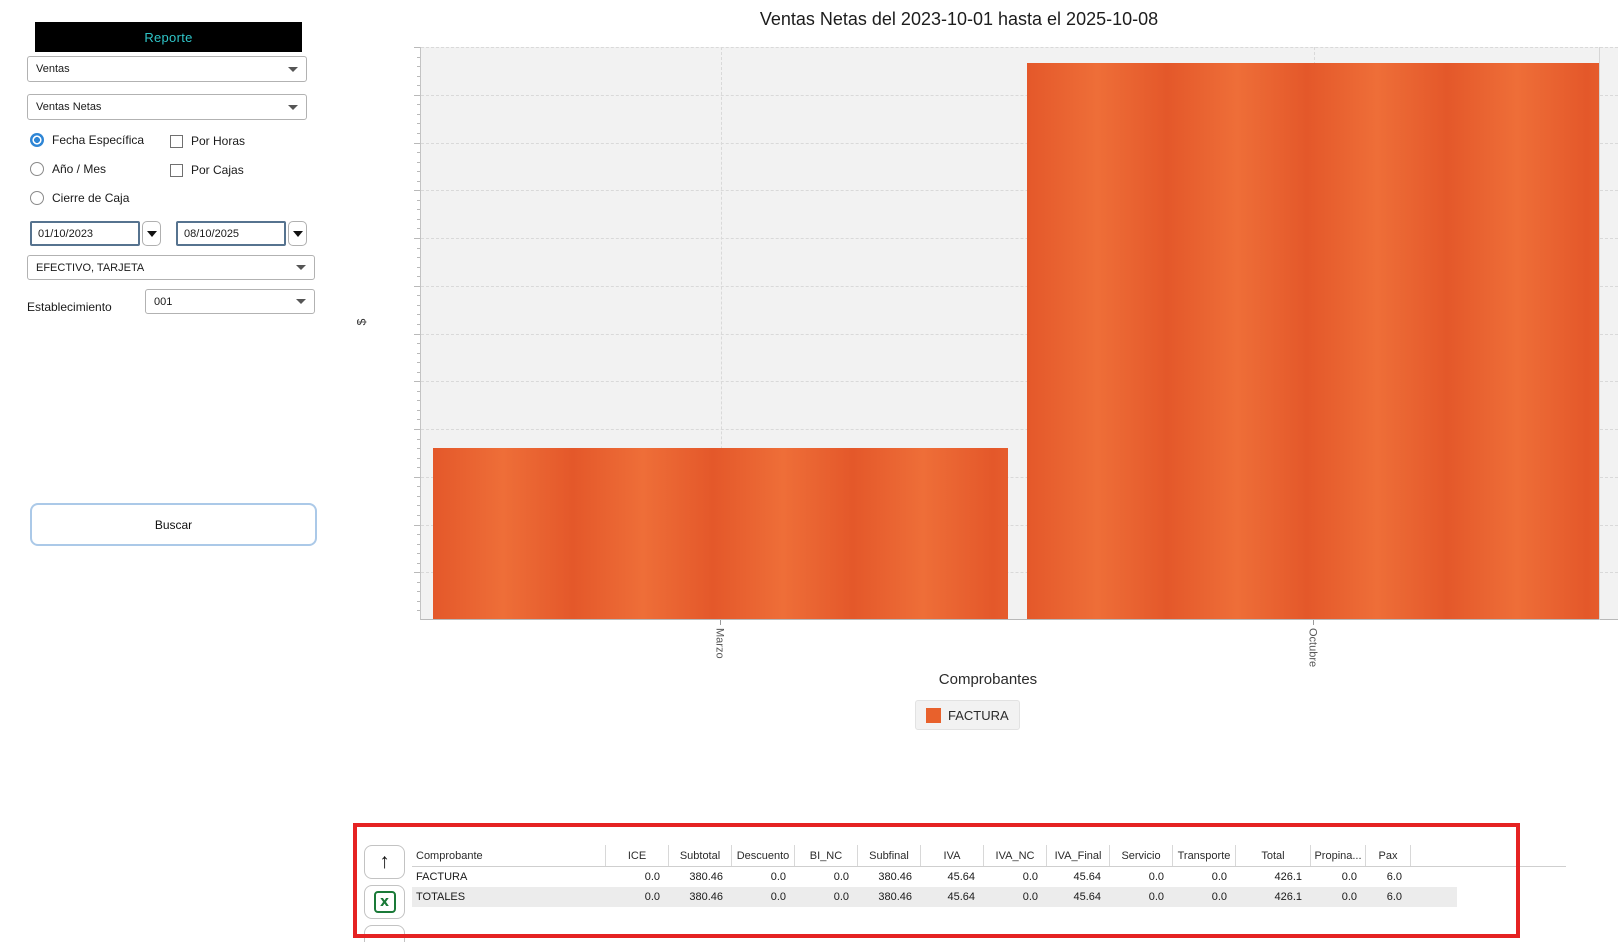  What do you see at coordinates (79, 169) in the screenshot?
I see `radio-ano-mes-label: Año / Mes` at bounding box center [79, 169].